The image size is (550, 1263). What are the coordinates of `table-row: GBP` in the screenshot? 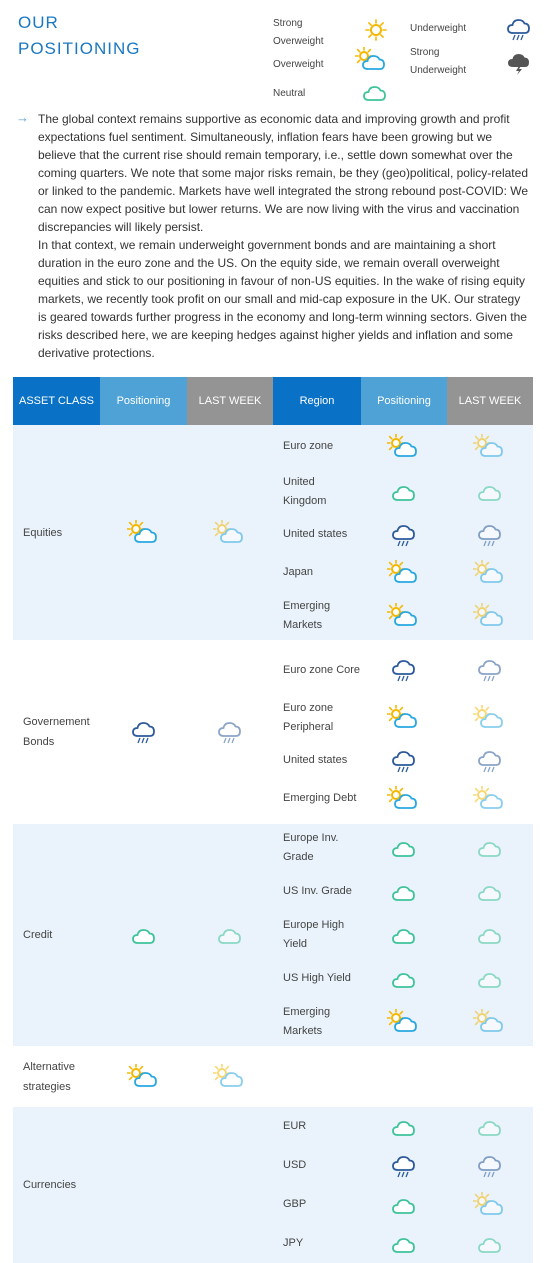 It's located at (273, 1204).